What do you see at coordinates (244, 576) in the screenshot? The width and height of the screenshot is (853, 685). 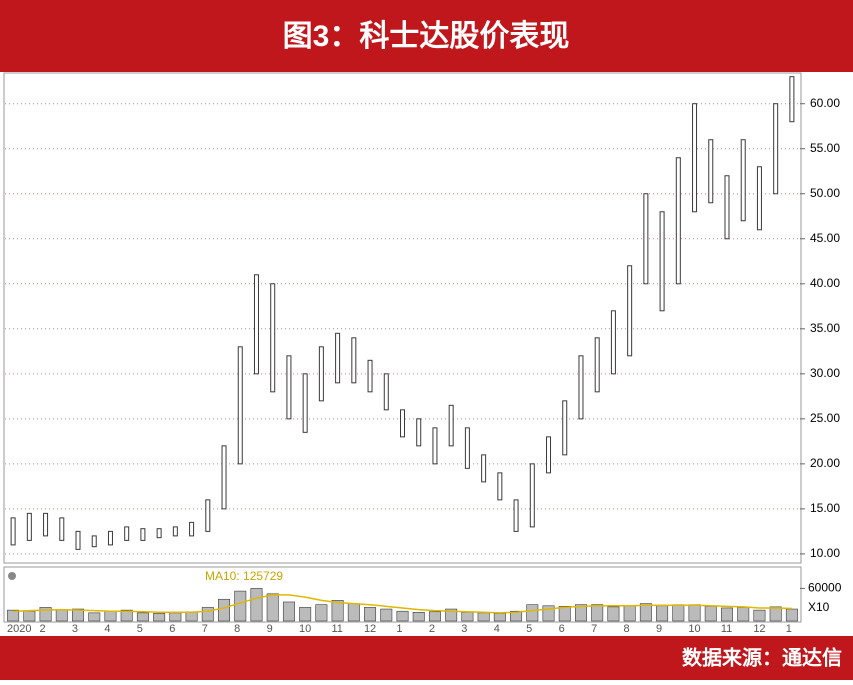 I see `ma-label: MA10: 125729` at bounding box center [244, 576].